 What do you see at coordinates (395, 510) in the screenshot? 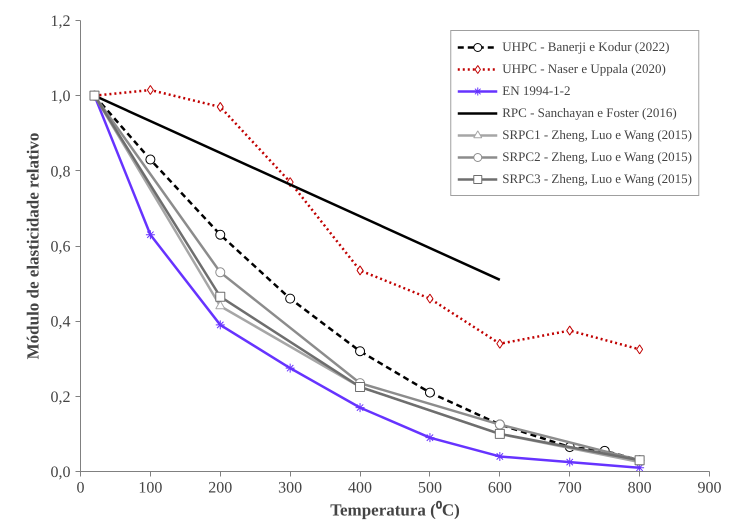
I see `x-axis-title: Temperatura (⁰C)` at bounding box center [395, 510].